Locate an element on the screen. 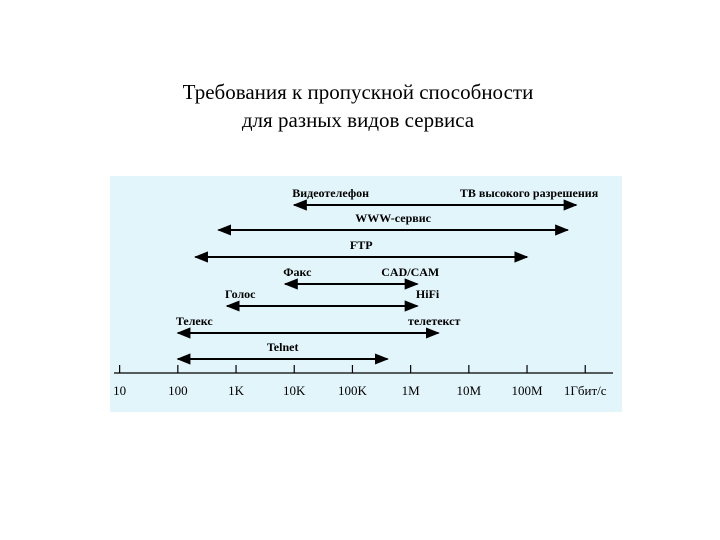 This screenshot has width=720, height=540. x-tick-label: 100 is located at coordinates (178, 390).